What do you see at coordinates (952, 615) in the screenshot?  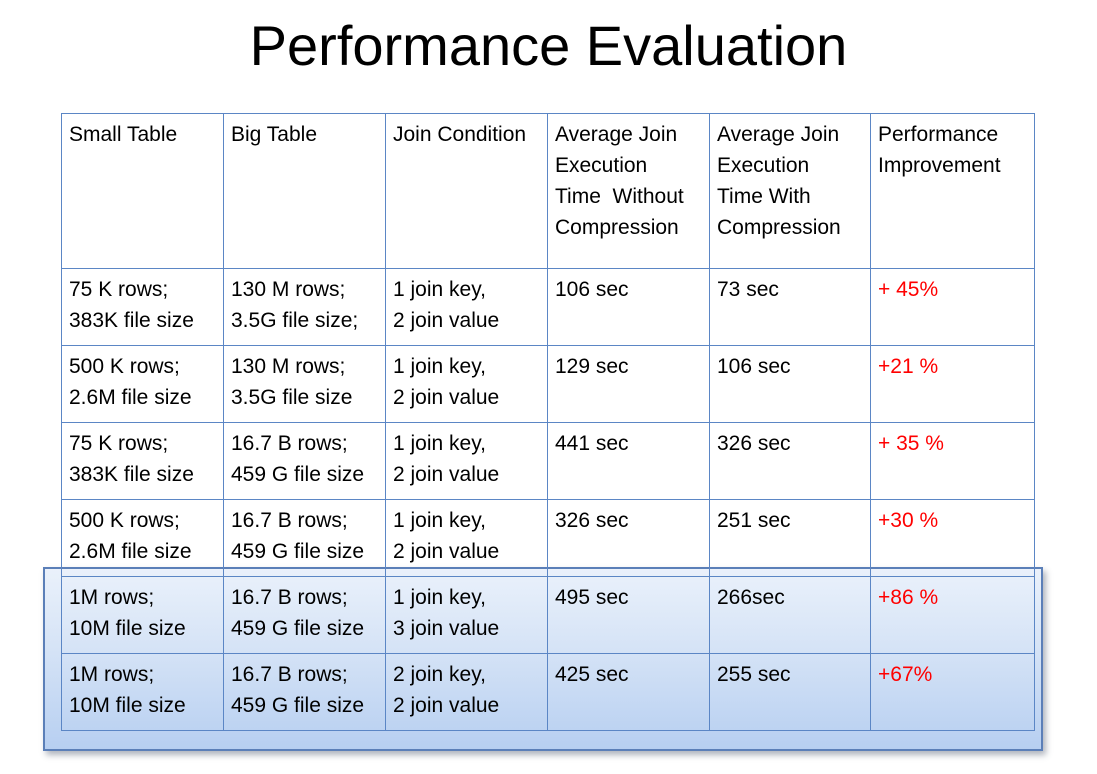 I see `cell-improvement: +86 %` at bounding box center [952, 615].